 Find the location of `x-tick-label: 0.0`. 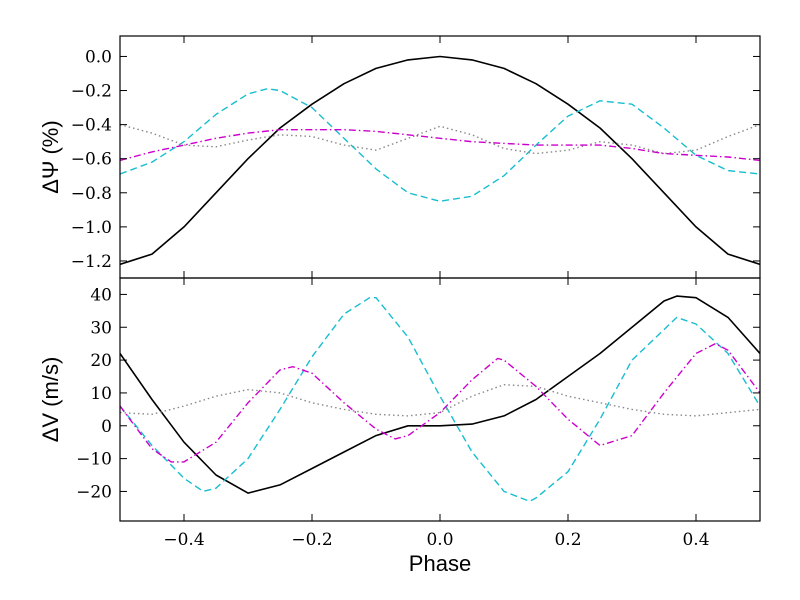

x-tick-label: 0.0 is located at coordinates (439, 540).